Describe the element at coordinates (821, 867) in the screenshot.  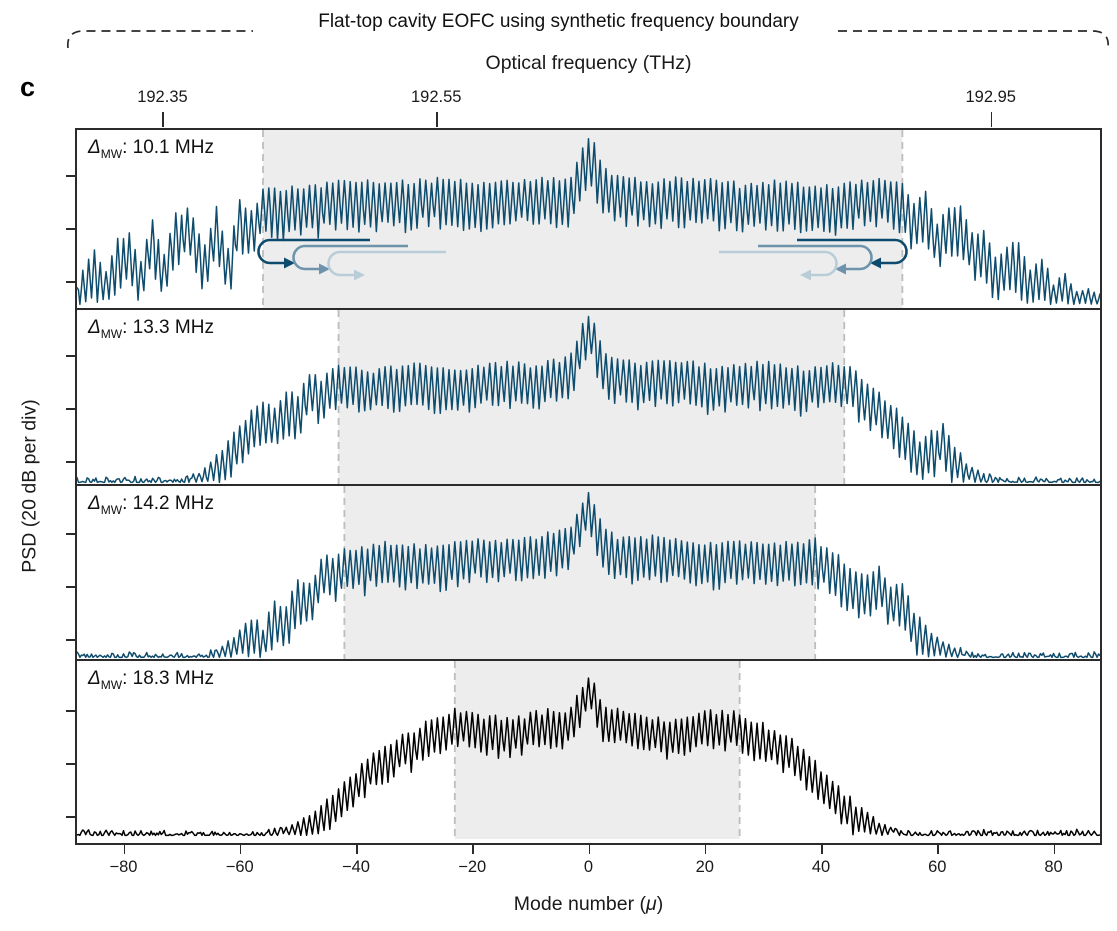
I see `x-tick-label: 40` at that location.